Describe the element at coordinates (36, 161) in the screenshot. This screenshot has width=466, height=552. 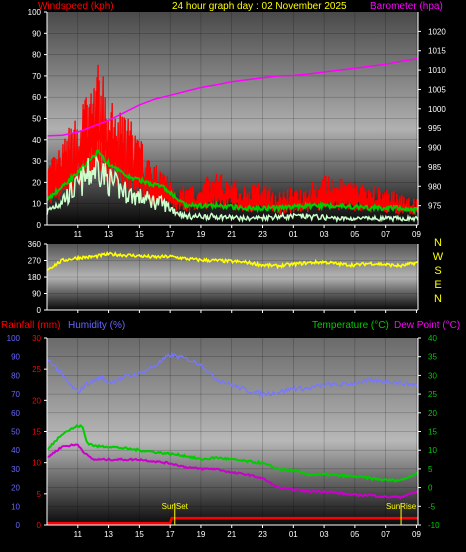
I see `y-left-tick-label: 30` at that location.